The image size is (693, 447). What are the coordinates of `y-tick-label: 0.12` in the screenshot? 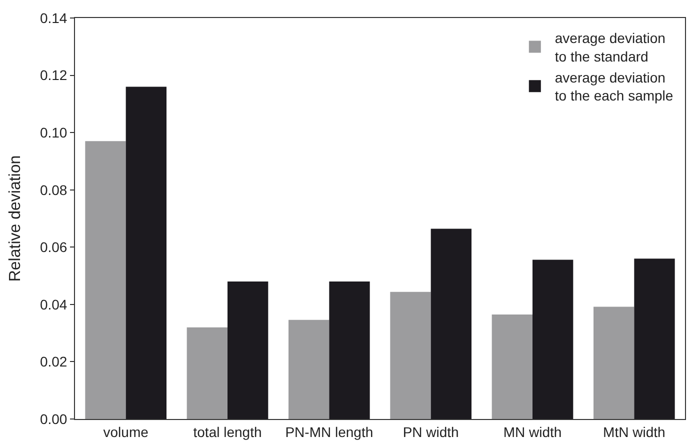 It's located at (54, 75).